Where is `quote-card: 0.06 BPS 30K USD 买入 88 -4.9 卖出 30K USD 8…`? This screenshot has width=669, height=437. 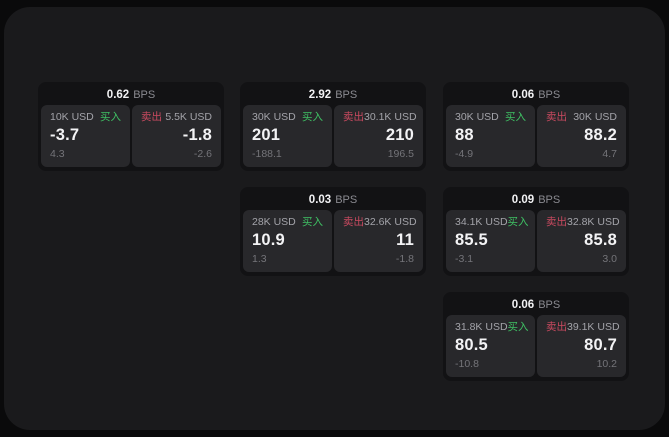 quote-card: 0.06 BPS 30K USD 买入 88 -4.9 卖出 30K USD 8… is located at coordinates (536, 126).